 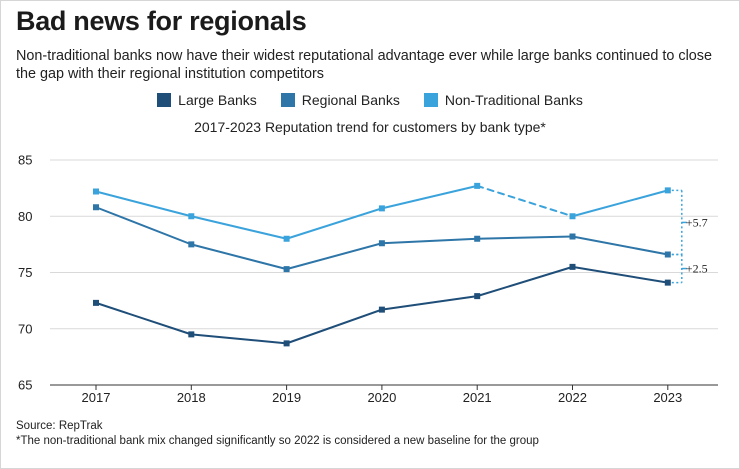 I want to click on annotation-label: +2.5, so click(x=697, y=269).